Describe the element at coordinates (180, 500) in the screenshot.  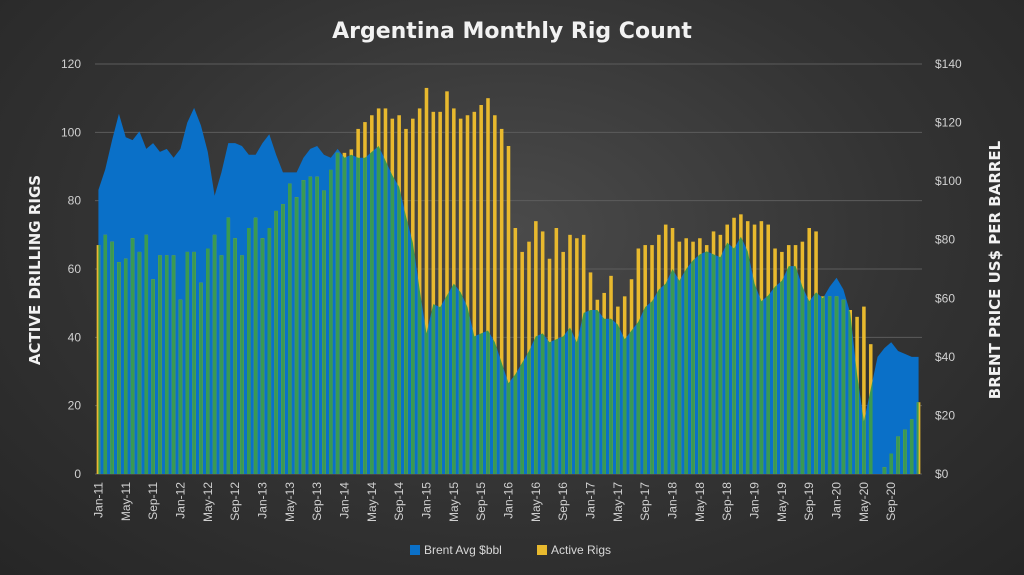
I see `x-tick-label: Jan-12` at that location.